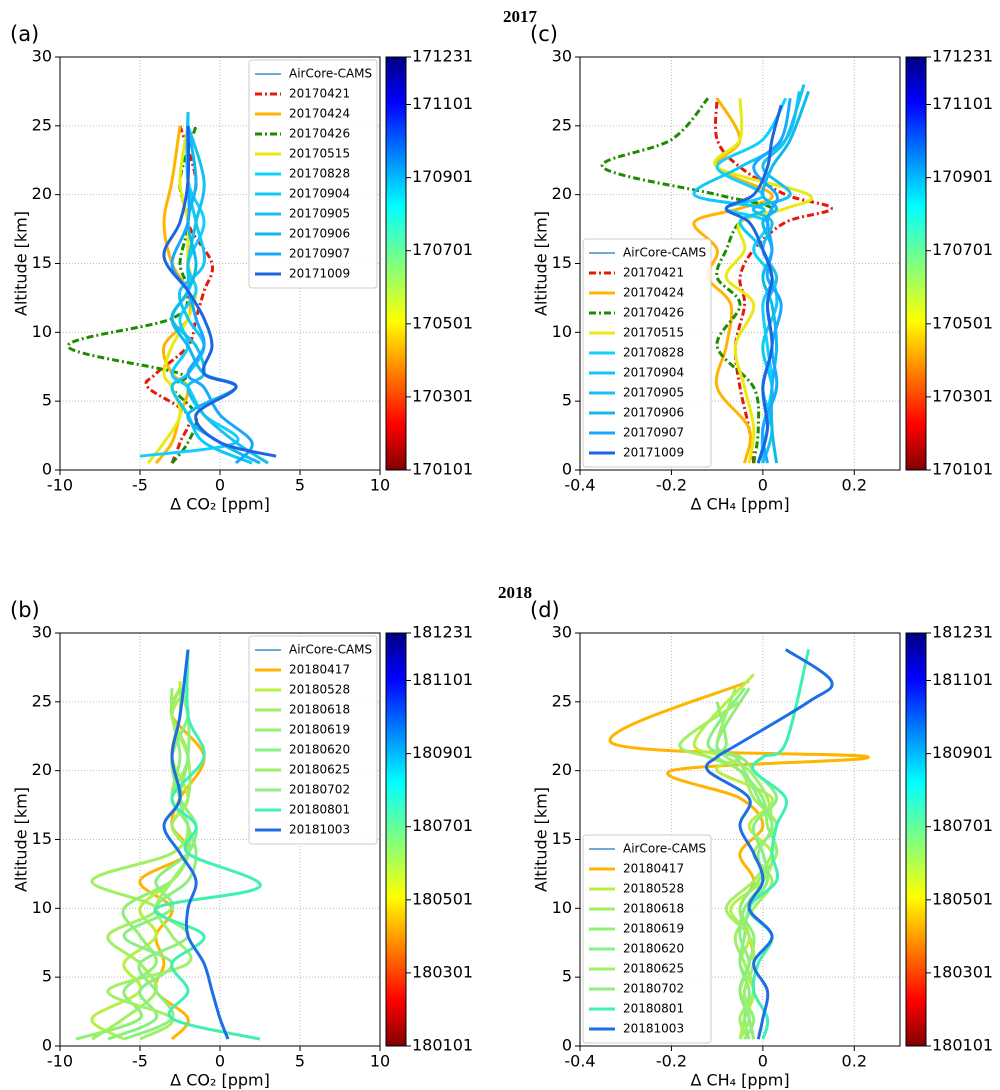 This screenshot has height=1090, width=1000. Describe the element at coordinates (653, 989) in the screenshot. I see `legend-label: 20180702` at that location.